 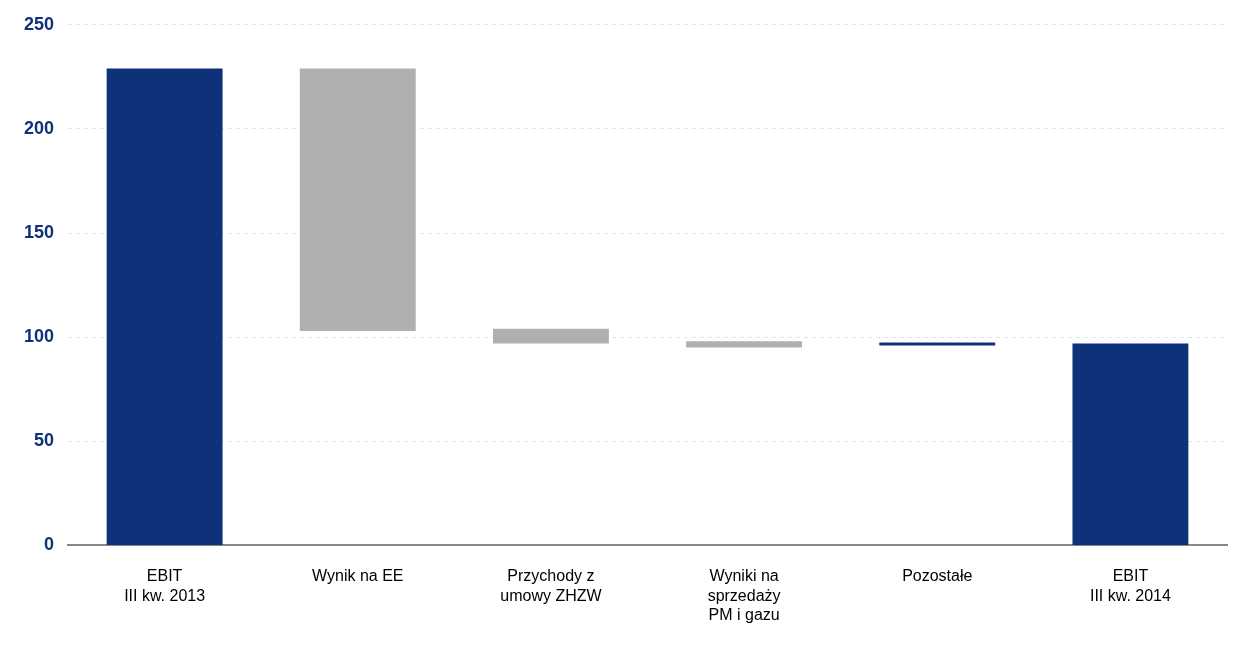 I want to click on y-tick-label: 250, so click(x=39, y=23).